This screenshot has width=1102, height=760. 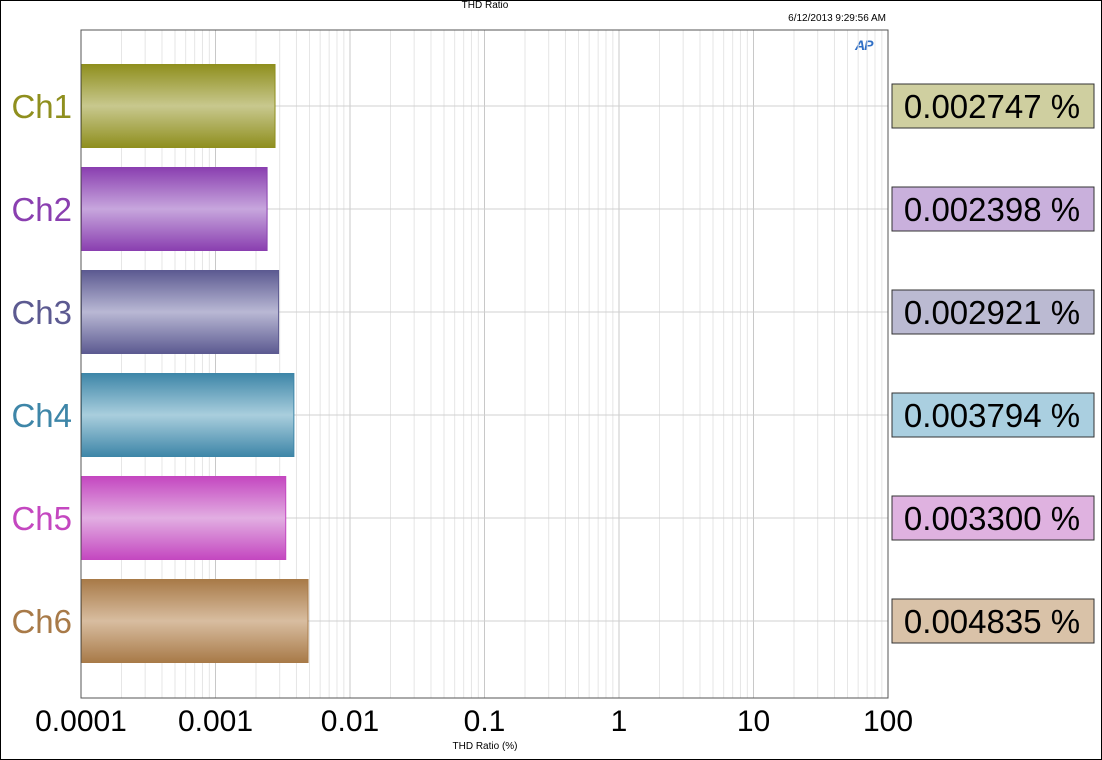 I want to click on value-label-ch4: 0.003794 %, so click(x=992, y=415).